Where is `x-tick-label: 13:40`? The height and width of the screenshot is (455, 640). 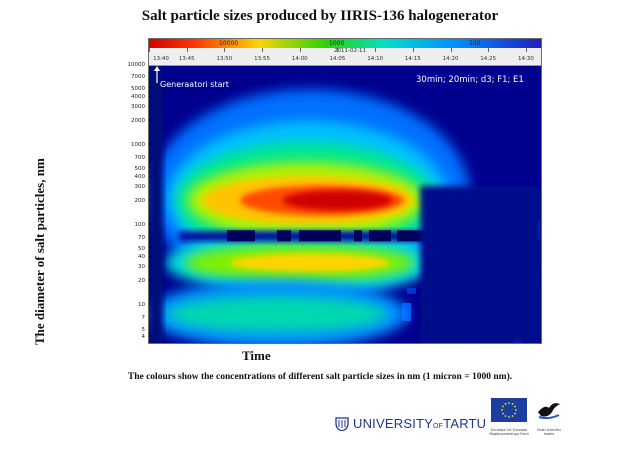 x-tick-label: 13:40 is located at coordinates (161, 59).